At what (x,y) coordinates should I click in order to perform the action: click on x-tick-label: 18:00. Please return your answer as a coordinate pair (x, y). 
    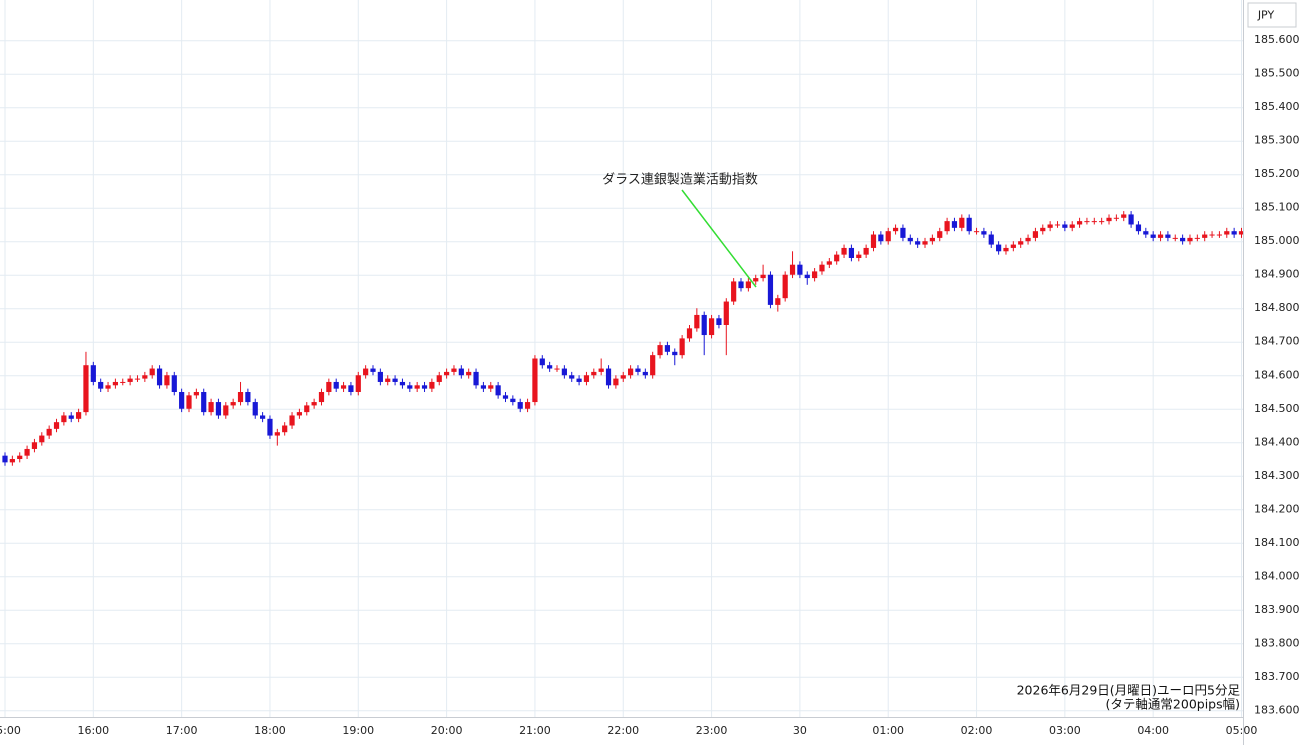
    Looking at the image, I should click on (270, 730).